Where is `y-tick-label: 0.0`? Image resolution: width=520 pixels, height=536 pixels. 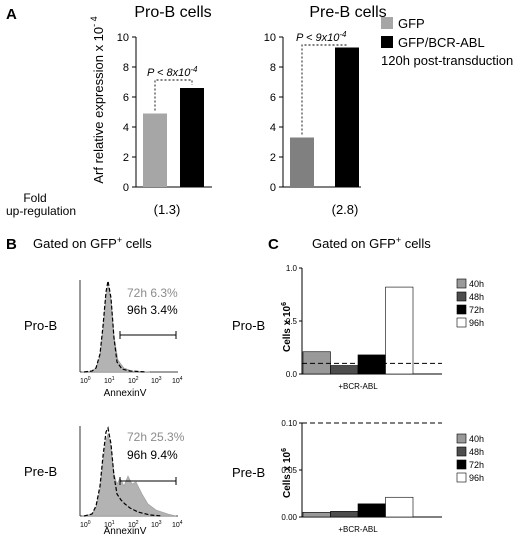
y-tick-label: 0.0 is located at coordinates (292, 374).